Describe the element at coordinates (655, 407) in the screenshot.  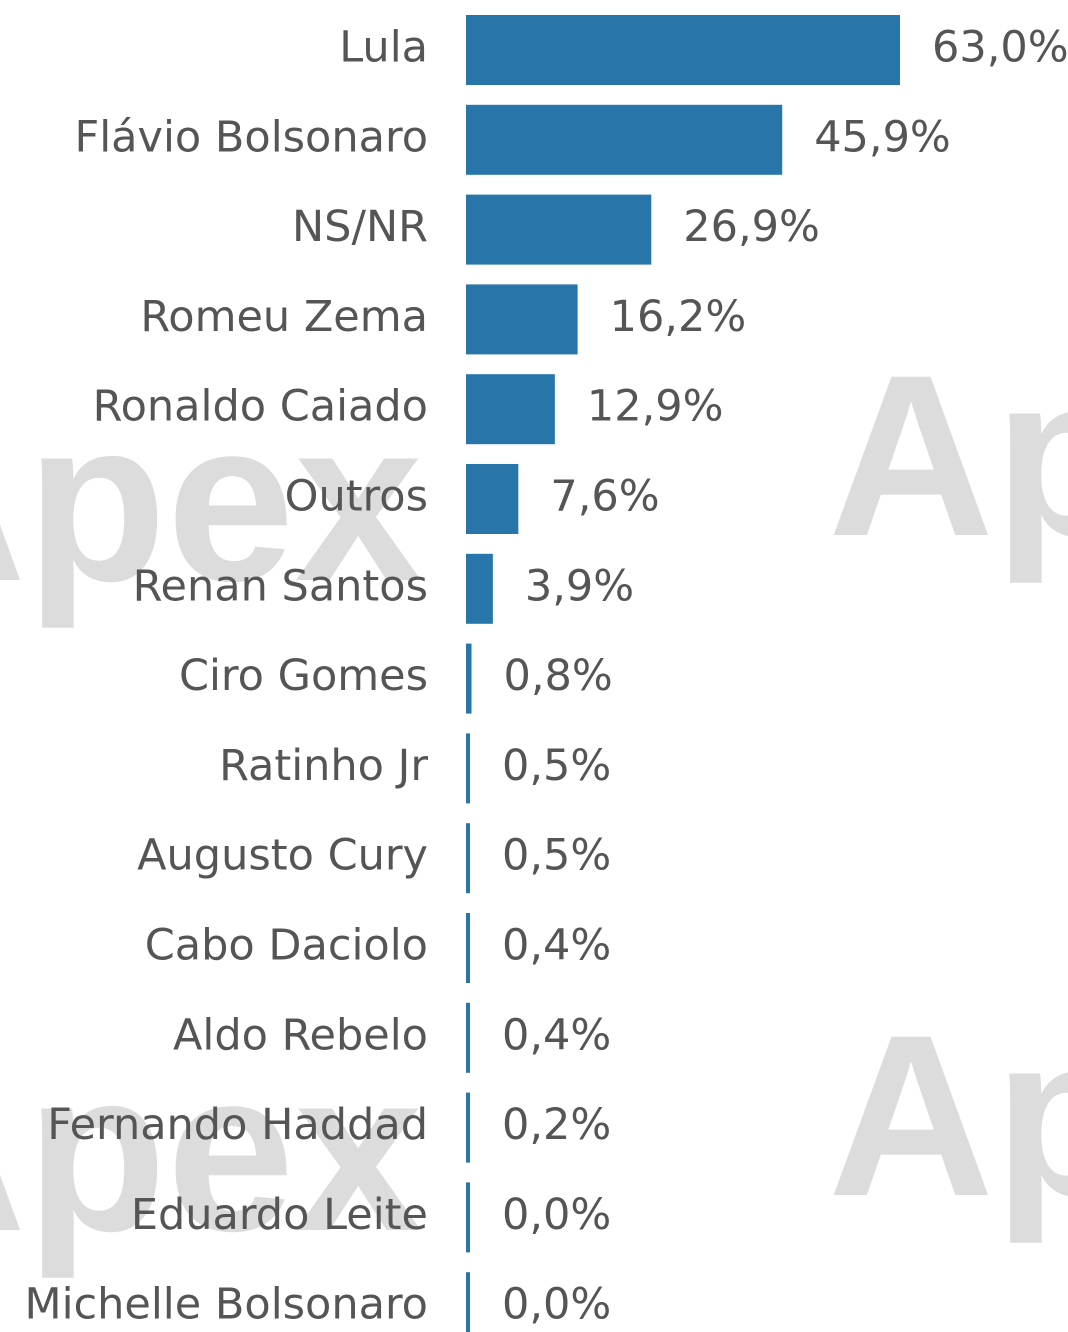
I see `value-label: 12,9%` at that location.